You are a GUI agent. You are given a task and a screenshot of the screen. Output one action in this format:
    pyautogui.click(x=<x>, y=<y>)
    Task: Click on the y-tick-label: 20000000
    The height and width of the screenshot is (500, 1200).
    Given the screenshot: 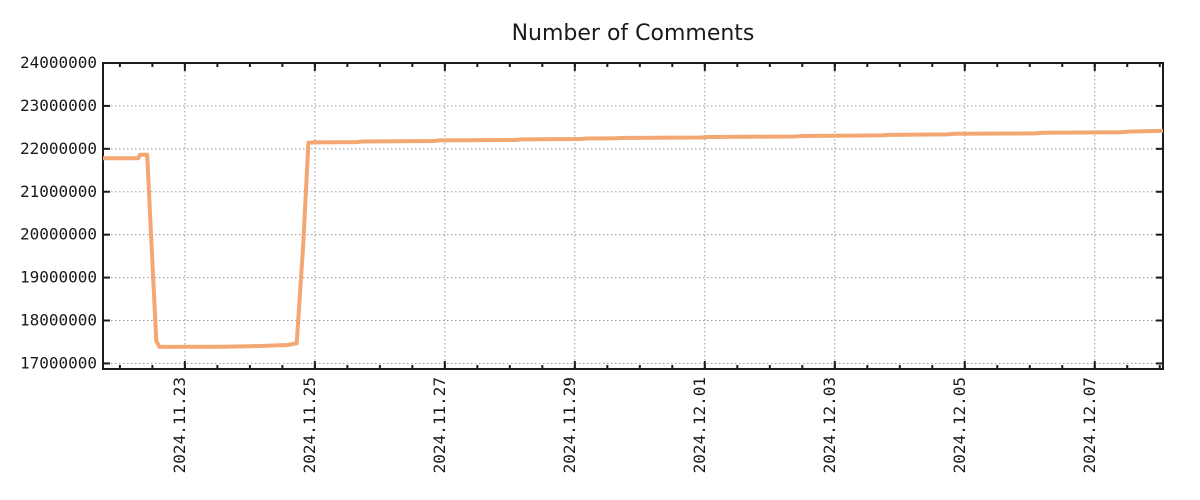 What is the action you would take?
    pyautogui.click(x=58, y=234)
    